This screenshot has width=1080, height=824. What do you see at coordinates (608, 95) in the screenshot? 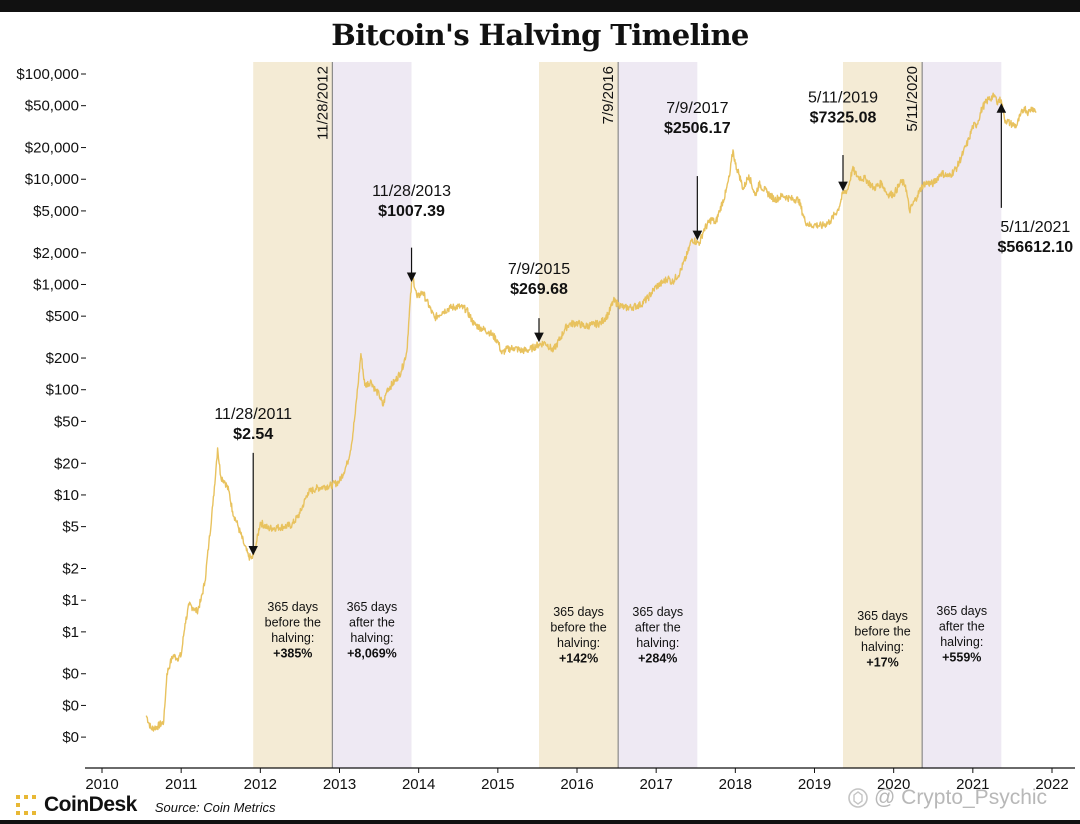
I see `halving-date-label: 7/9/2016` at bounding box center [608, 95].